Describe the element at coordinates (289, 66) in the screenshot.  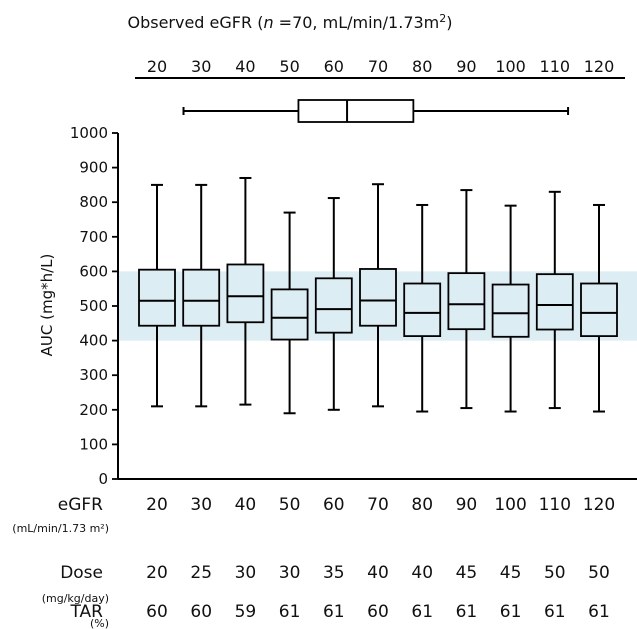
I see `top-axis-tick-label: 50` at that location.